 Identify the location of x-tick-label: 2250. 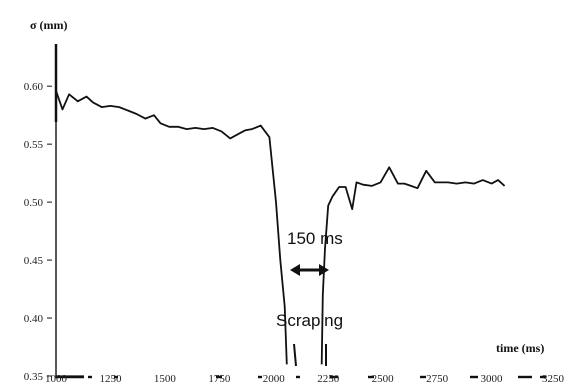
(328, 379).